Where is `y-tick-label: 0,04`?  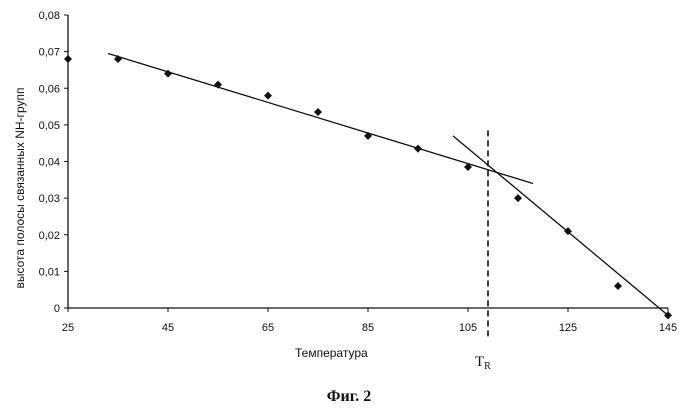 y-tick-label: 0,04 is located at coordinates (49, 163).